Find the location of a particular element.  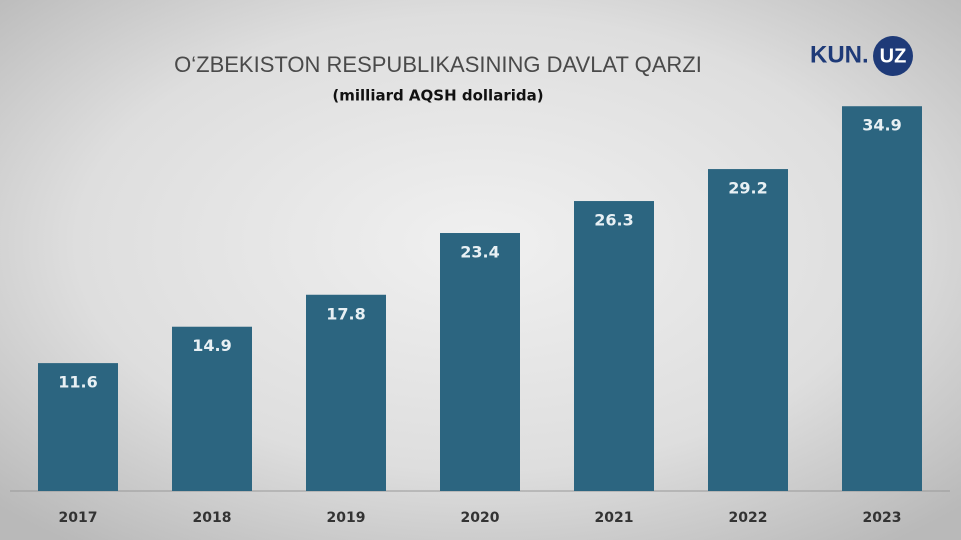

logo-circle is located at coordinates (893, 56).